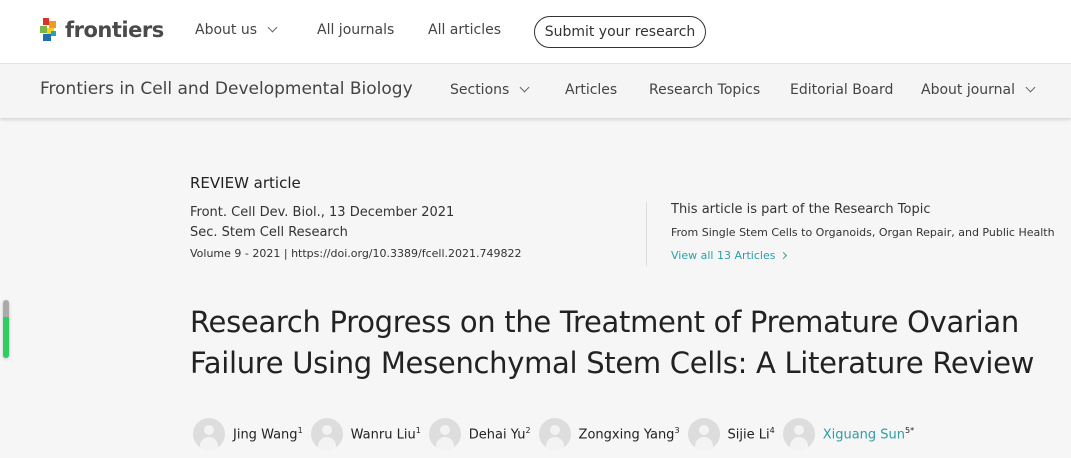 The width and height of the screenshot is (1071, 458). I want to click on nav-about-us: About us, so click(236, 30).